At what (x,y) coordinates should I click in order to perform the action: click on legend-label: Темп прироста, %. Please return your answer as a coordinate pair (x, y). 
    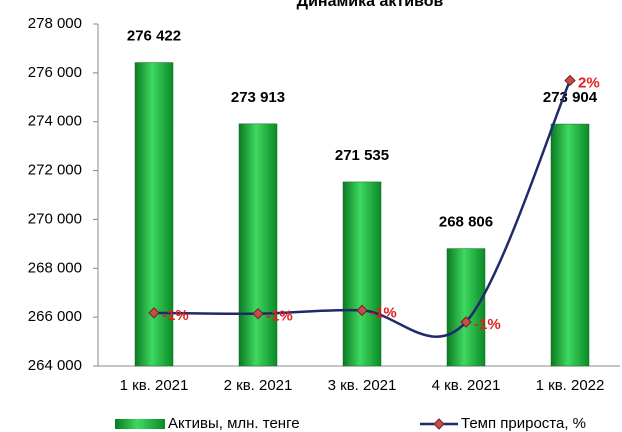
    Looking at the image, I should click on (523, 423).